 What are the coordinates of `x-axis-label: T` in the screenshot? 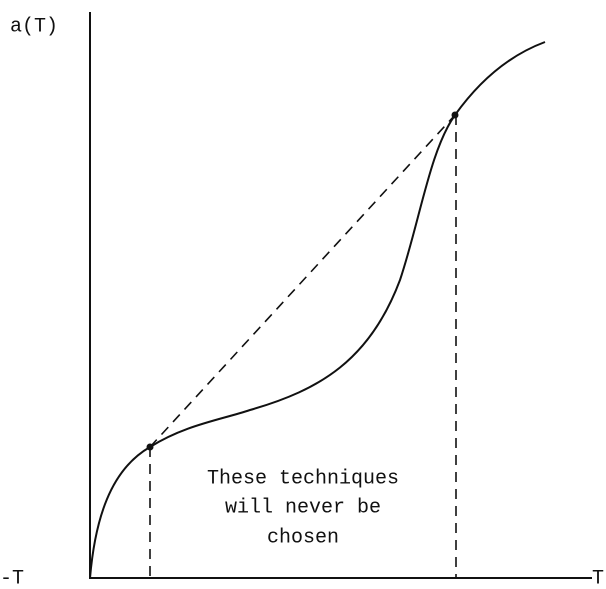 It's located at (598, 578).